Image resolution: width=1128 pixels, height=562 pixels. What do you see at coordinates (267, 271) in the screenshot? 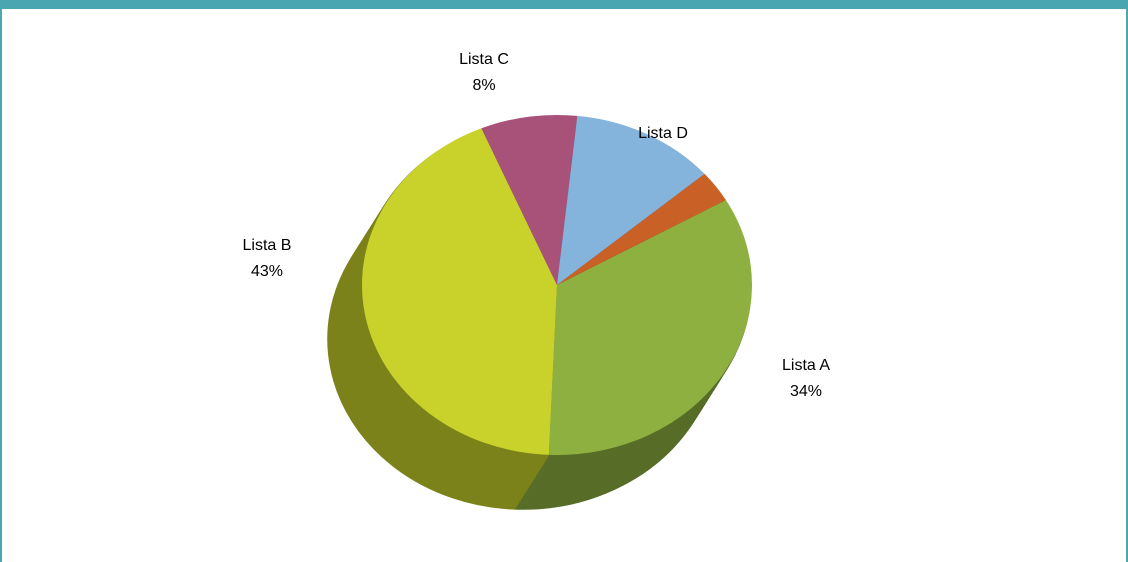
I see `slice-value-label: 43%` at bounding box center [267, 271].